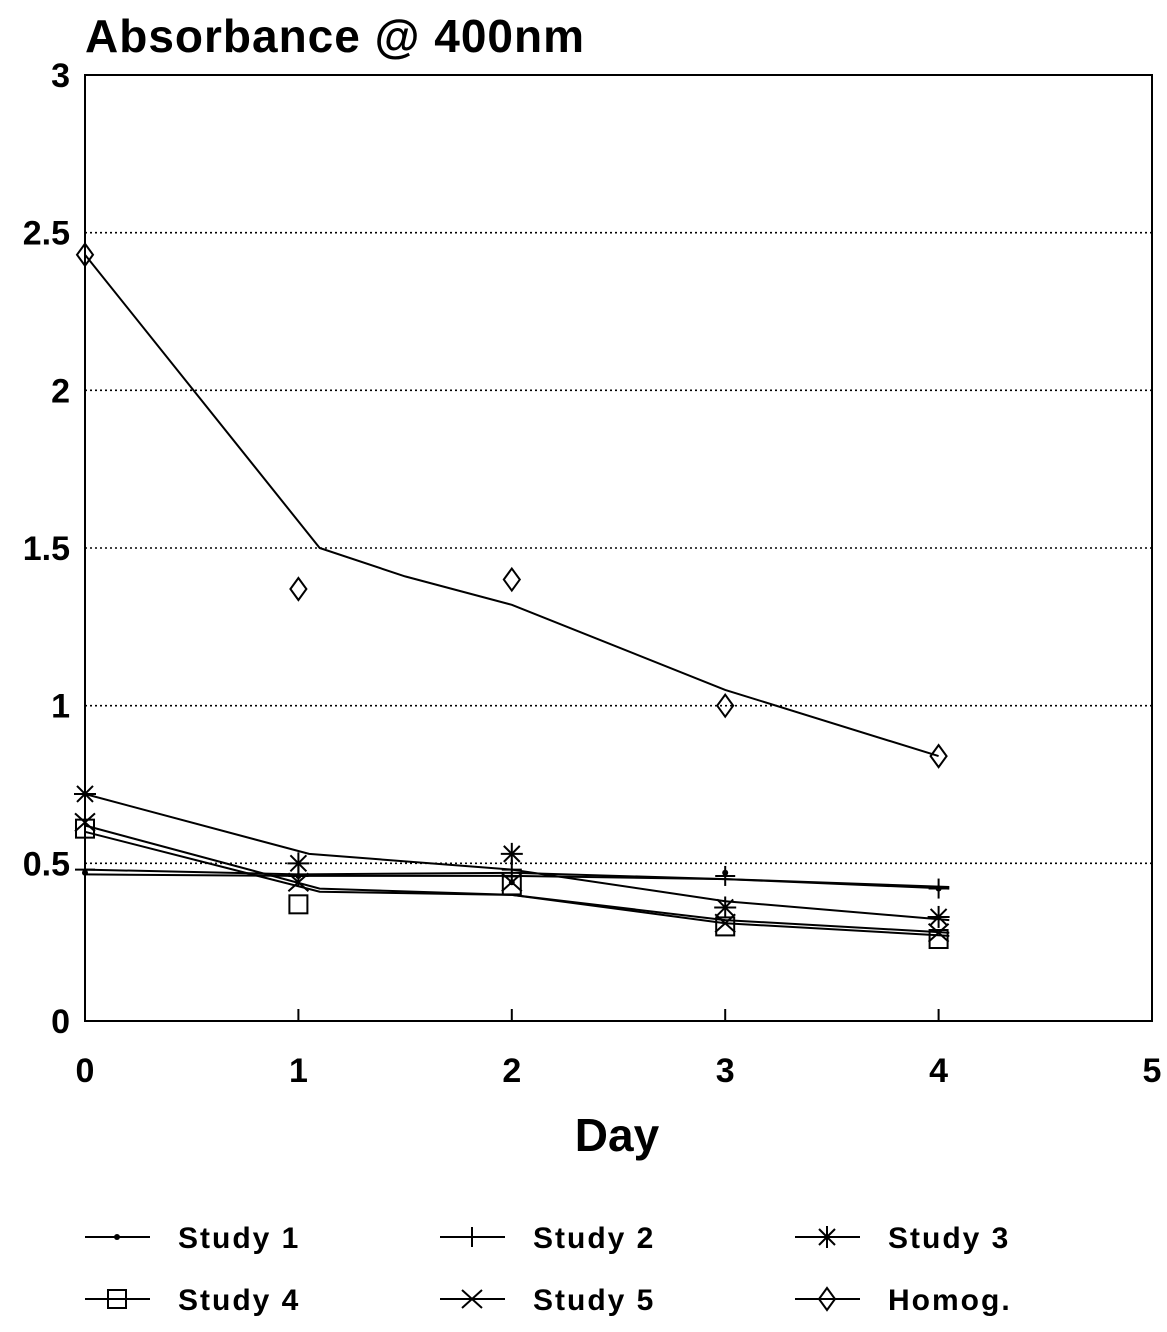 Image resolution: width=1167 pixels, height=1332 pixels. What do you see at coordinates (60, 76) in the screenshot?
I see `y-tick-label-6: 3` at bounding box center [60, 76].